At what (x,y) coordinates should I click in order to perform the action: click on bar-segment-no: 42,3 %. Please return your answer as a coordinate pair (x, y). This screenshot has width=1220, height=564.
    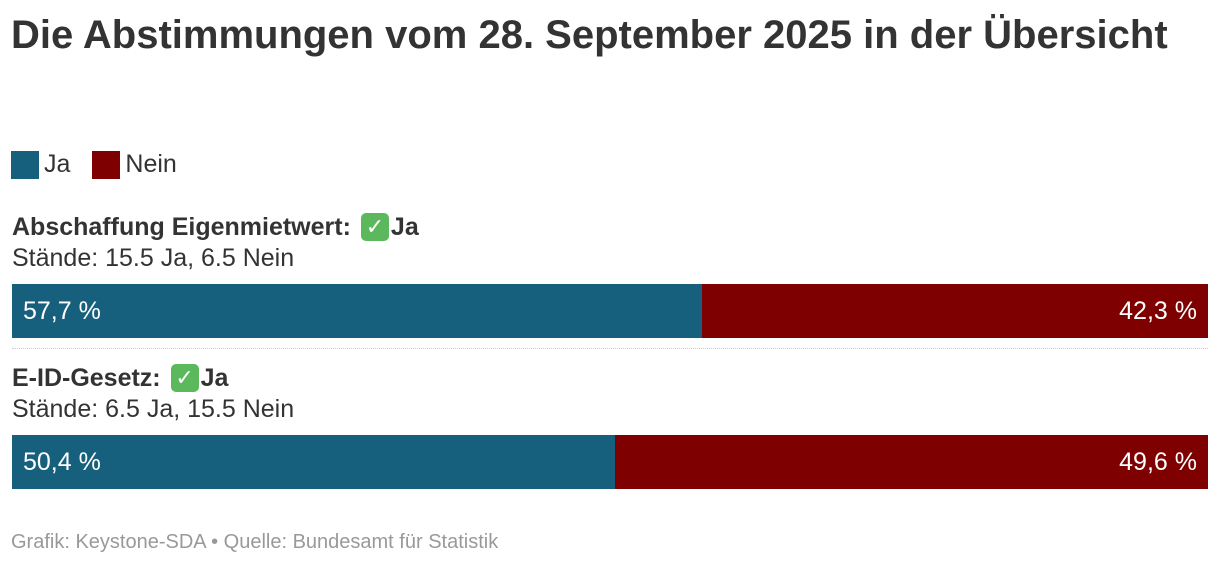
    Looking at the image, I should click on (955, 311).